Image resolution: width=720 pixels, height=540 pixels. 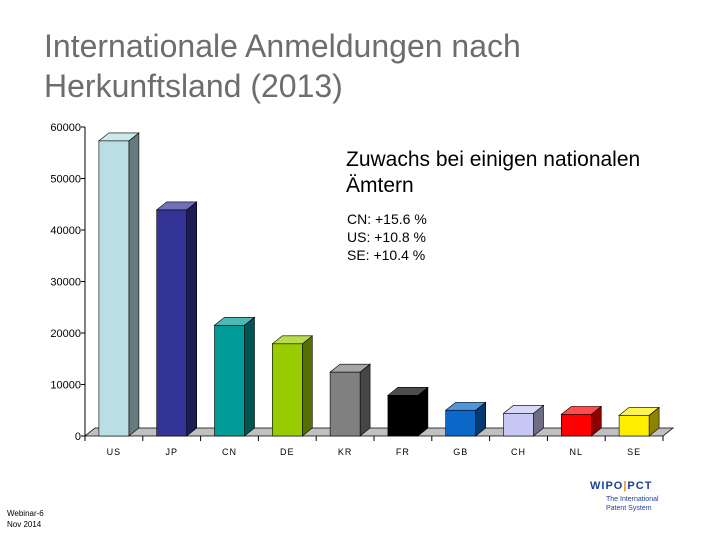 I want to click on y-tick-label: 10000, so click(x=65, y=386).